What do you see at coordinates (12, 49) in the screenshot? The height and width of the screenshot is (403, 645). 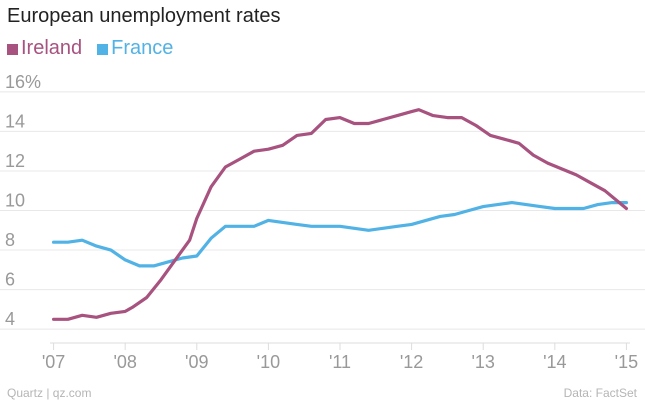 I see `legend-swatch-ireland` at bounding box center [12, 49].